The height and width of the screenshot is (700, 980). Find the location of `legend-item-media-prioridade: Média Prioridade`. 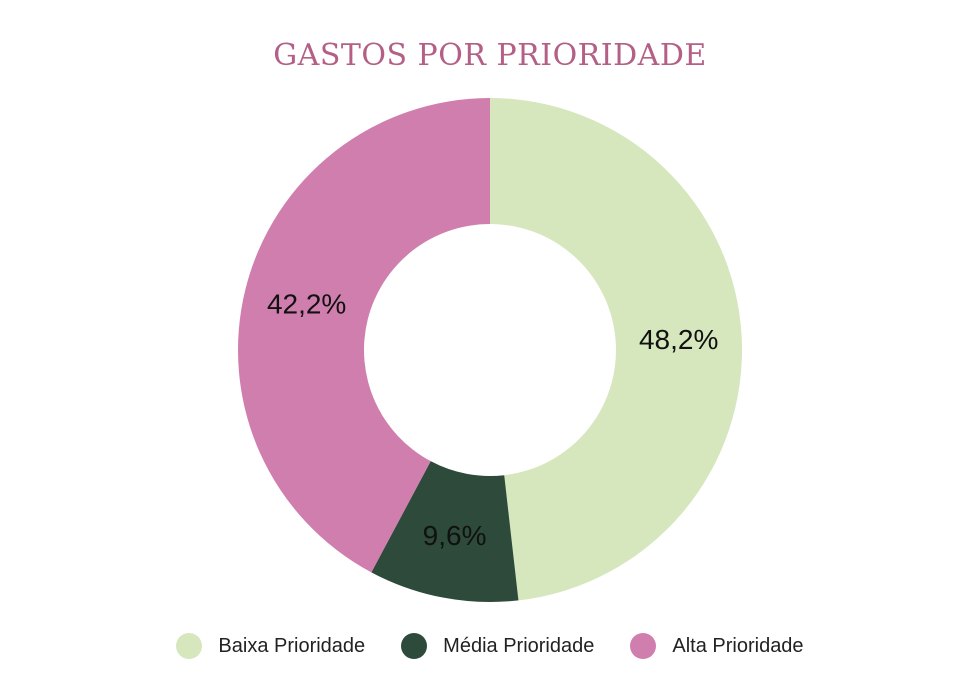

legend-item-media-prioridade: Média Prioridade is located at coordinates (497, 646).